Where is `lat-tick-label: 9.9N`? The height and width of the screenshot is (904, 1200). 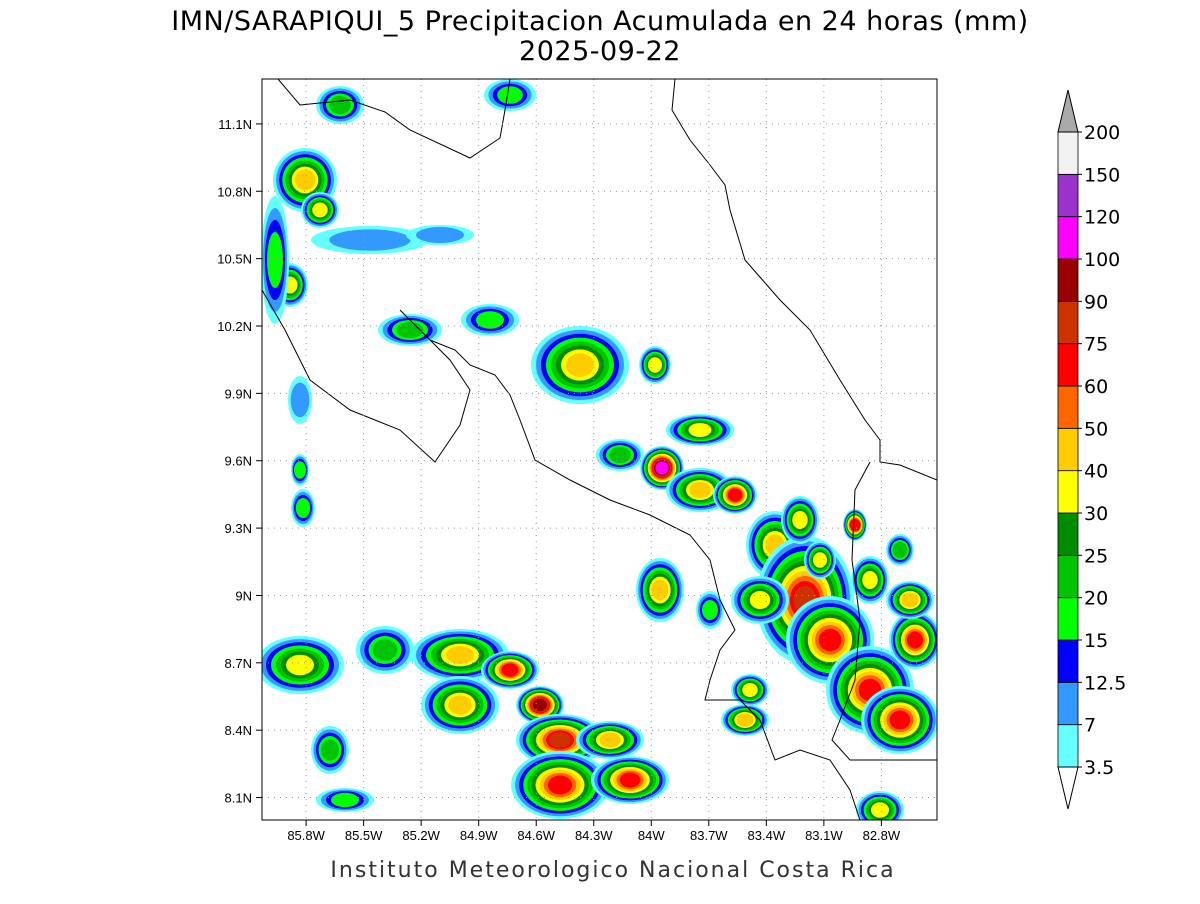
lat-tick-label: 9.9N is located at coordinates (238, 393).